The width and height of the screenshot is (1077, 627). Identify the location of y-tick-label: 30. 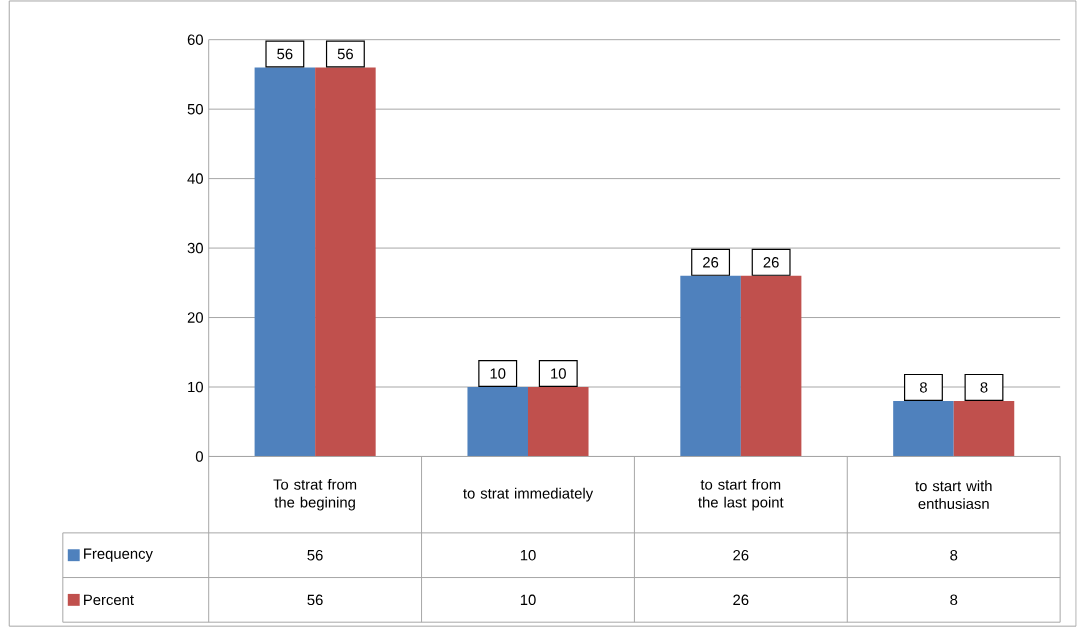
(195, 248).